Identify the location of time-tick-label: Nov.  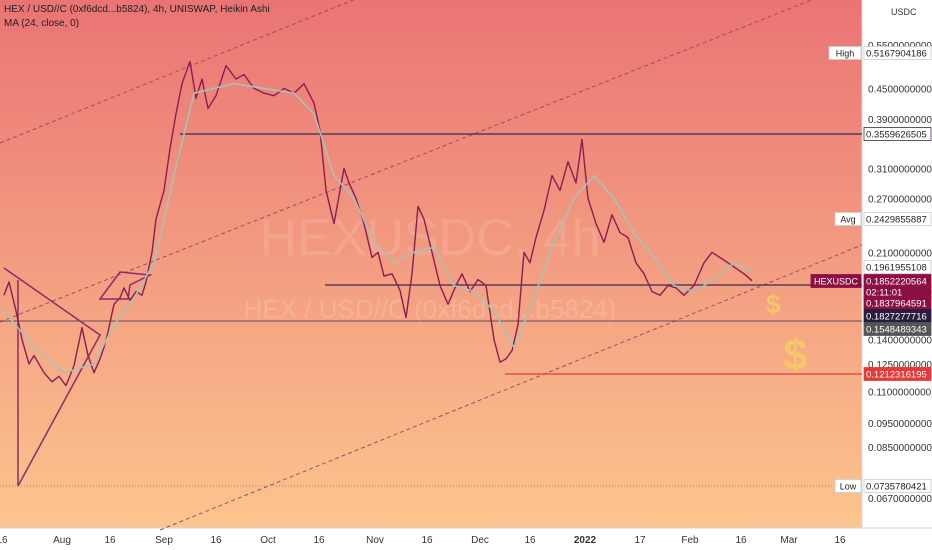
(375, 540).